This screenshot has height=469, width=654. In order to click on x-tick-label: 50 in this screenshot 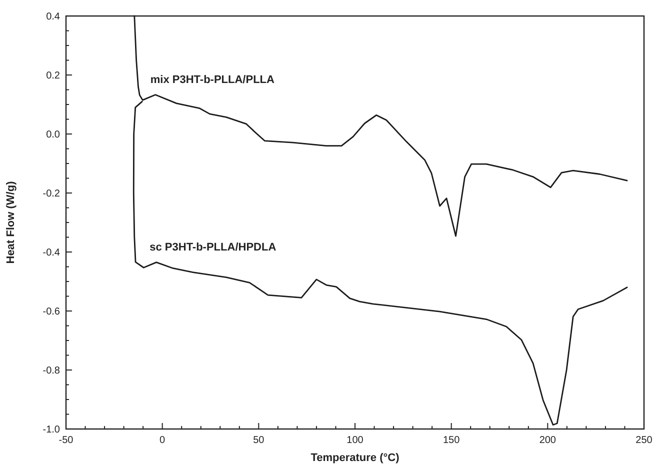, I will do `click(259, 440)`.